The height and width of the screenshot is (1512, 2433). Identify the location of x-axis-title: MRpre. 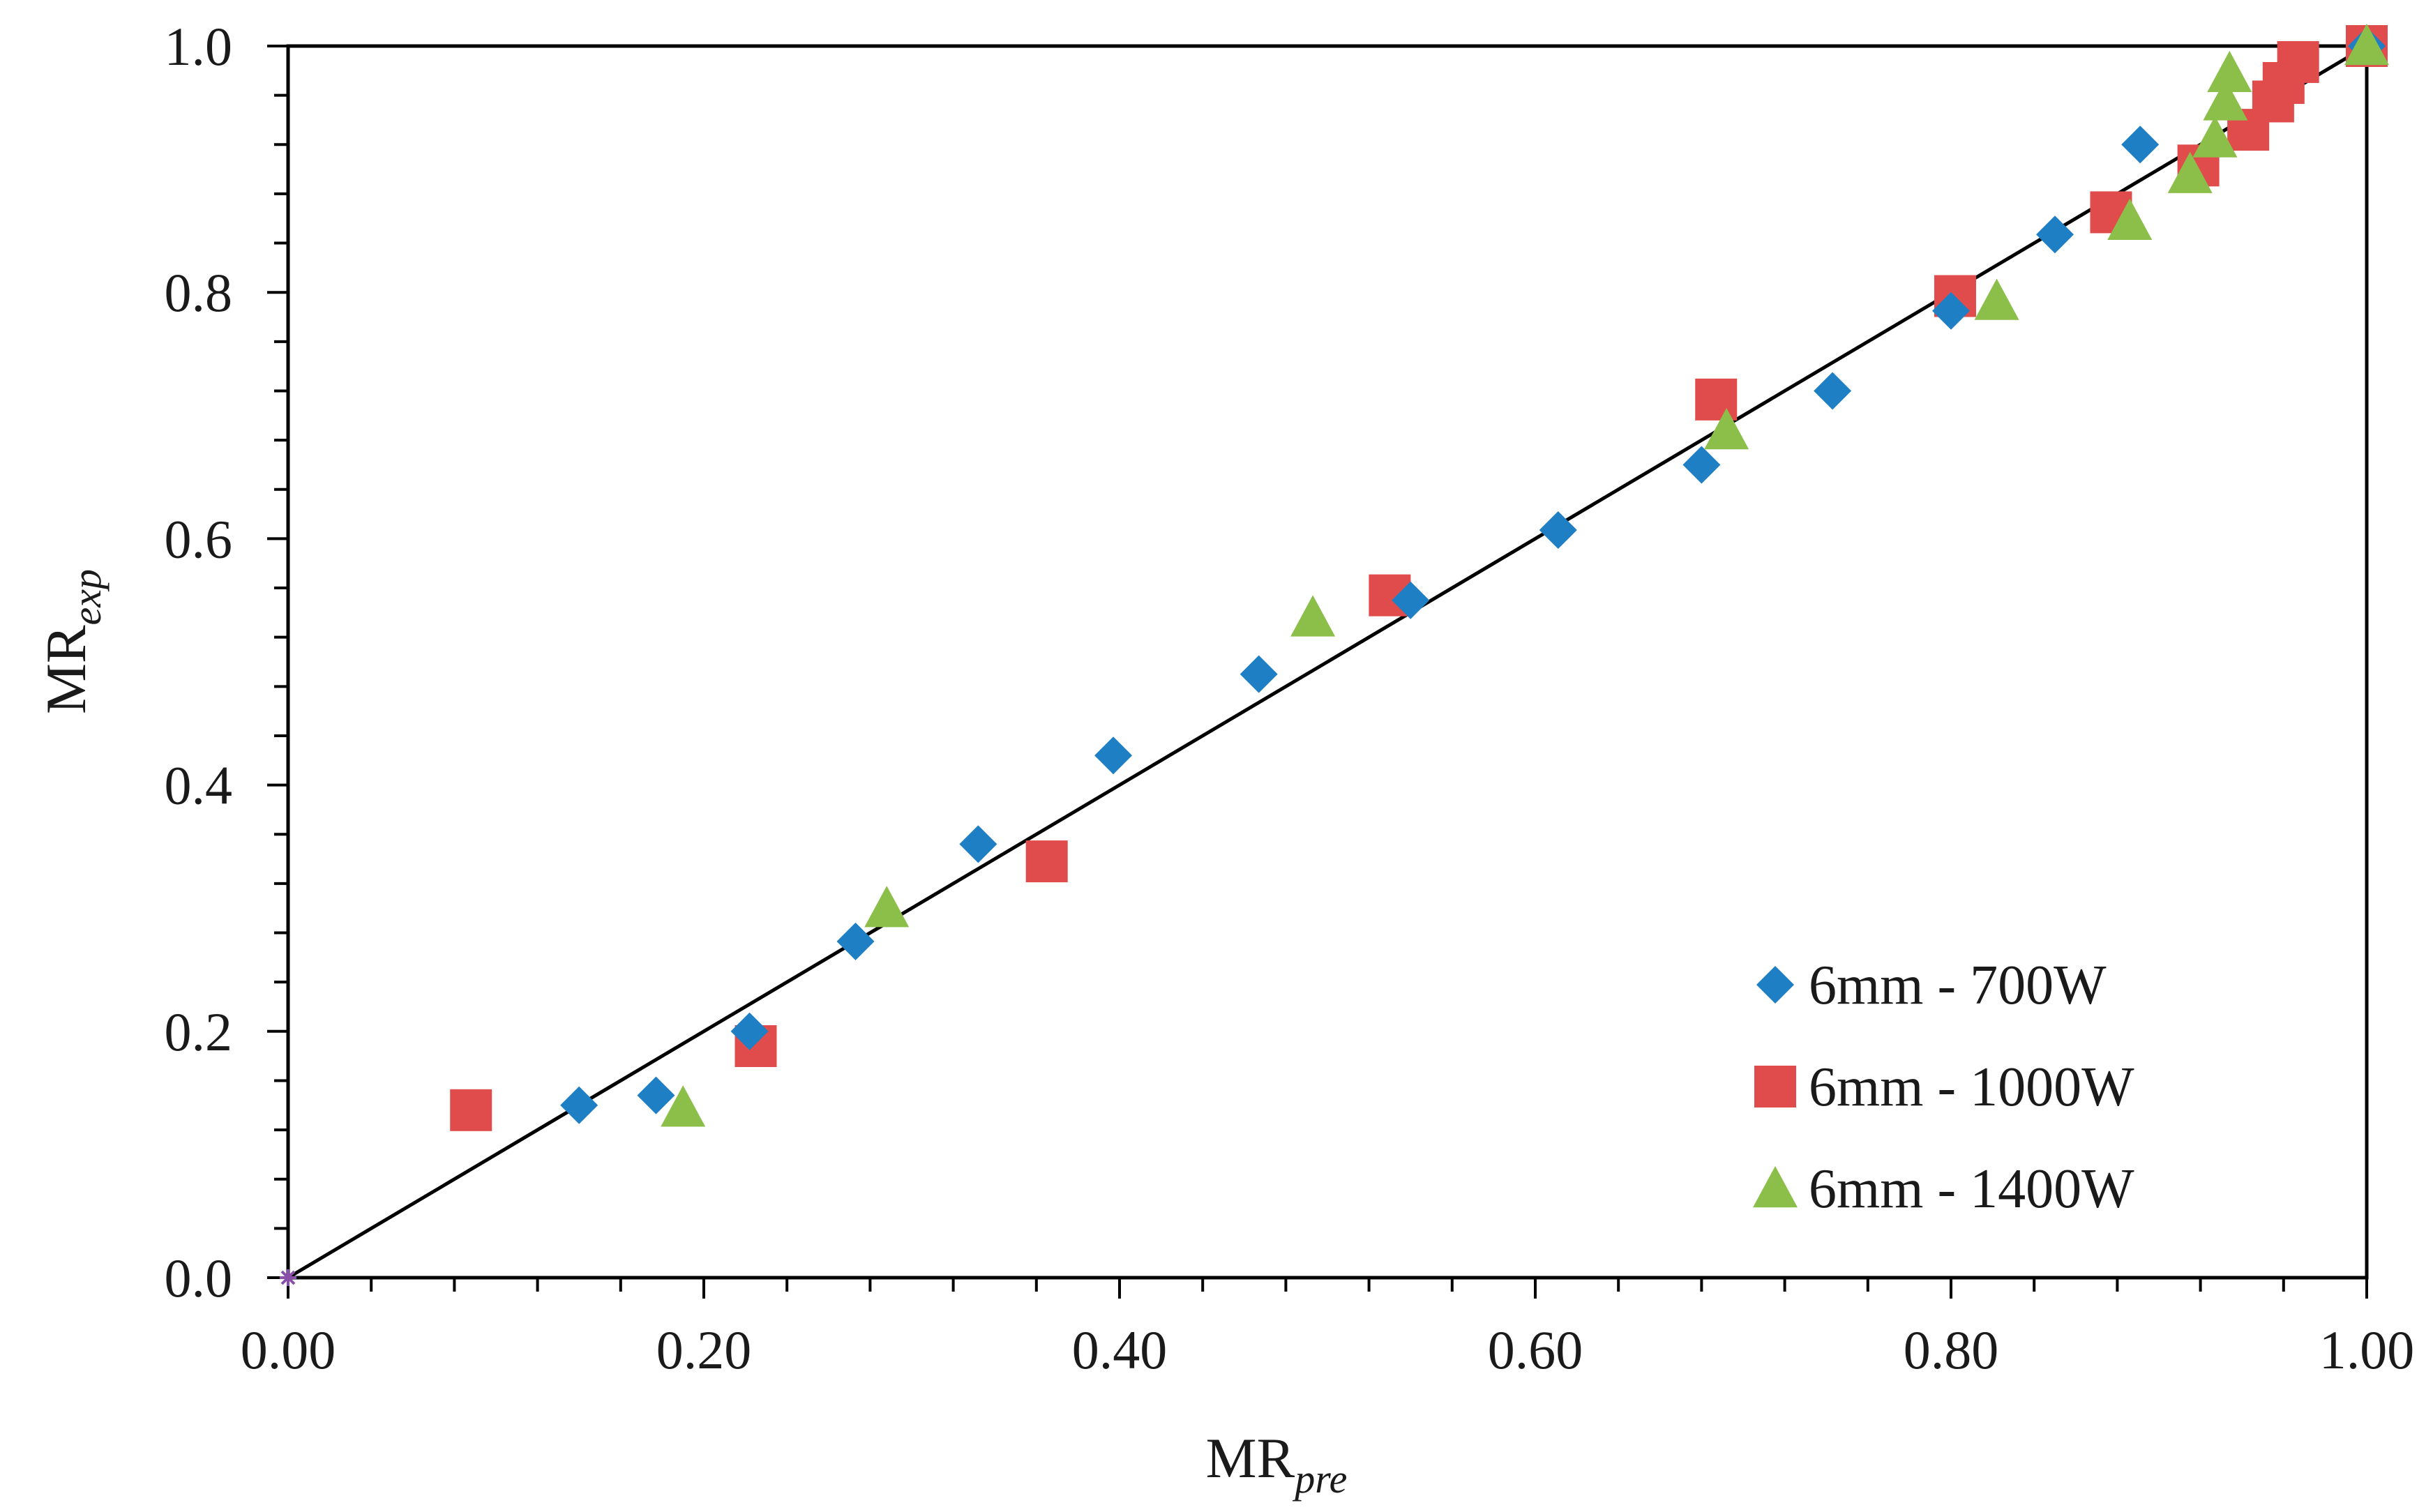
(1277, 1464).